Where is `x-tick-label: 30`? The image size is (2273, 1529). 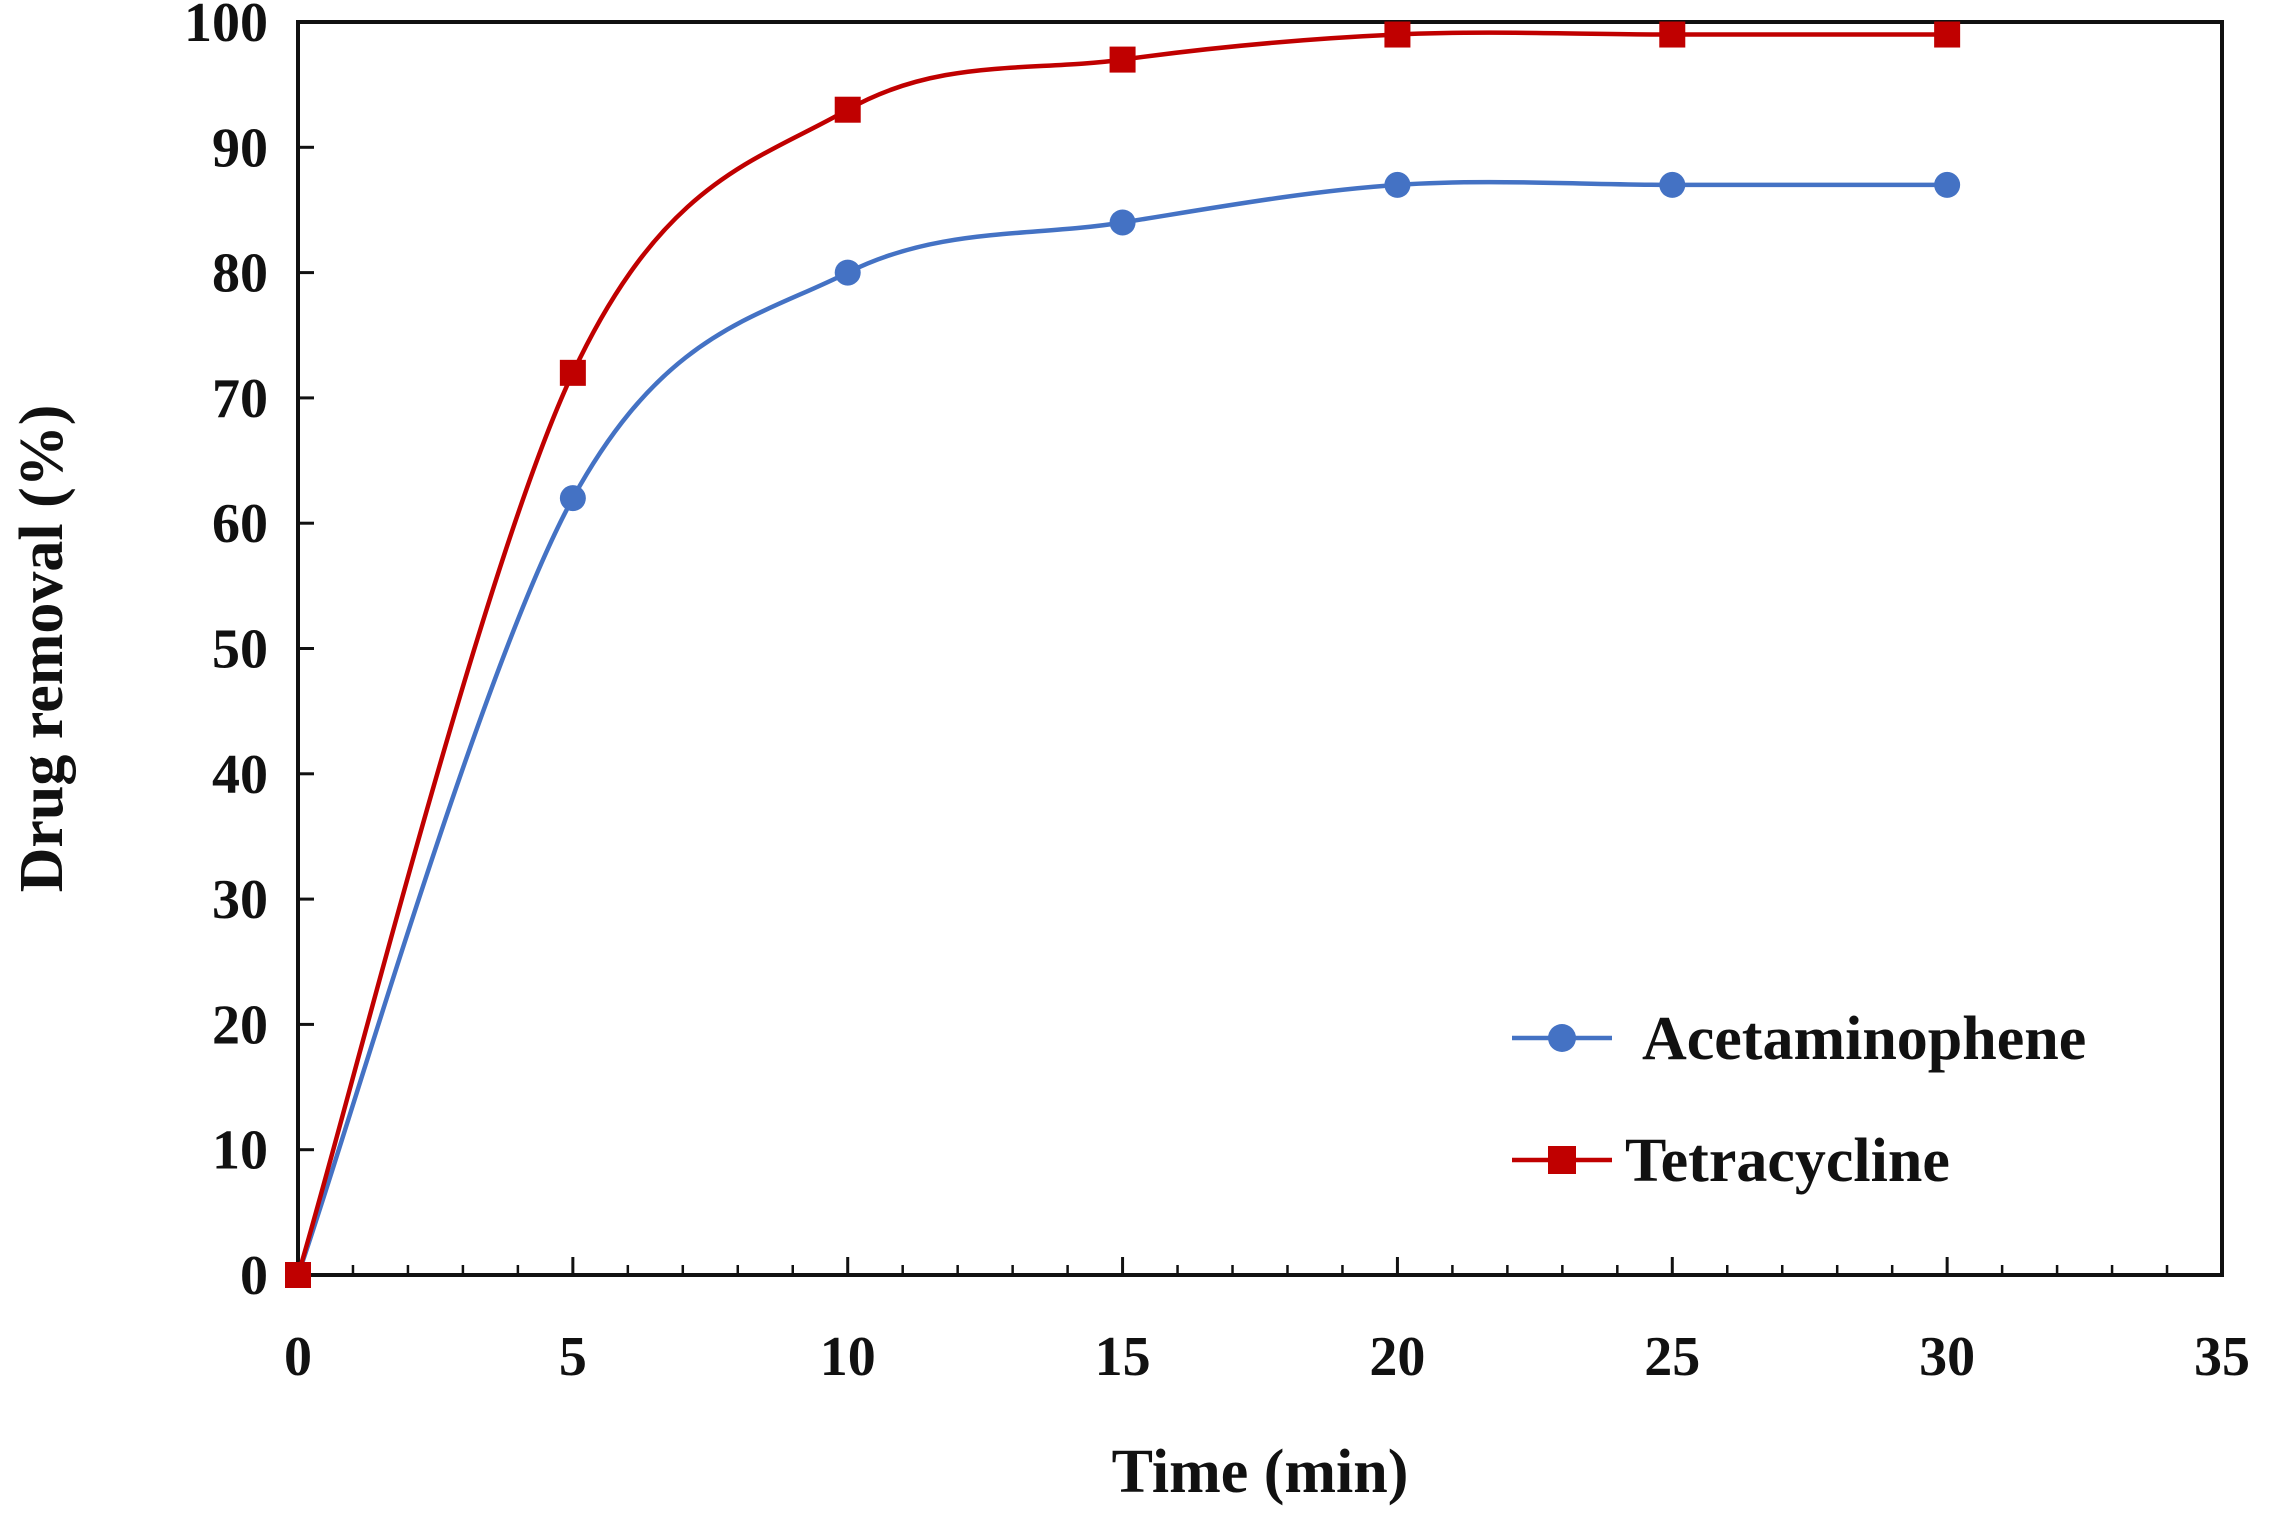
x-tick-label: 30 is located at coordinates (1947, 1357).